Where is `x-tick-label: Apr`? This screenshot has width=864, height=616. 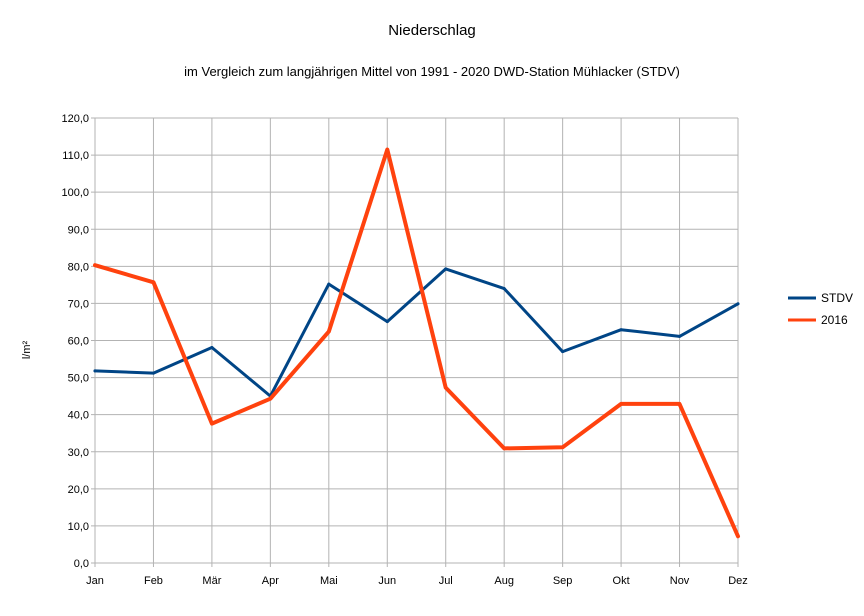
x-tick-label: Apr is located at coordinates (270, 581).